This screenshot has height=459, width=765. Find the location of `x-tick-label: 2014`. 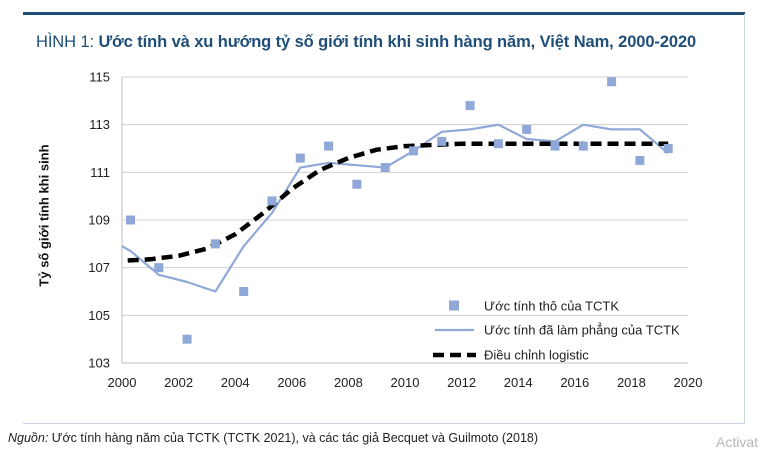

x-tick-label: 2014 is located at coordinates (518, 382).